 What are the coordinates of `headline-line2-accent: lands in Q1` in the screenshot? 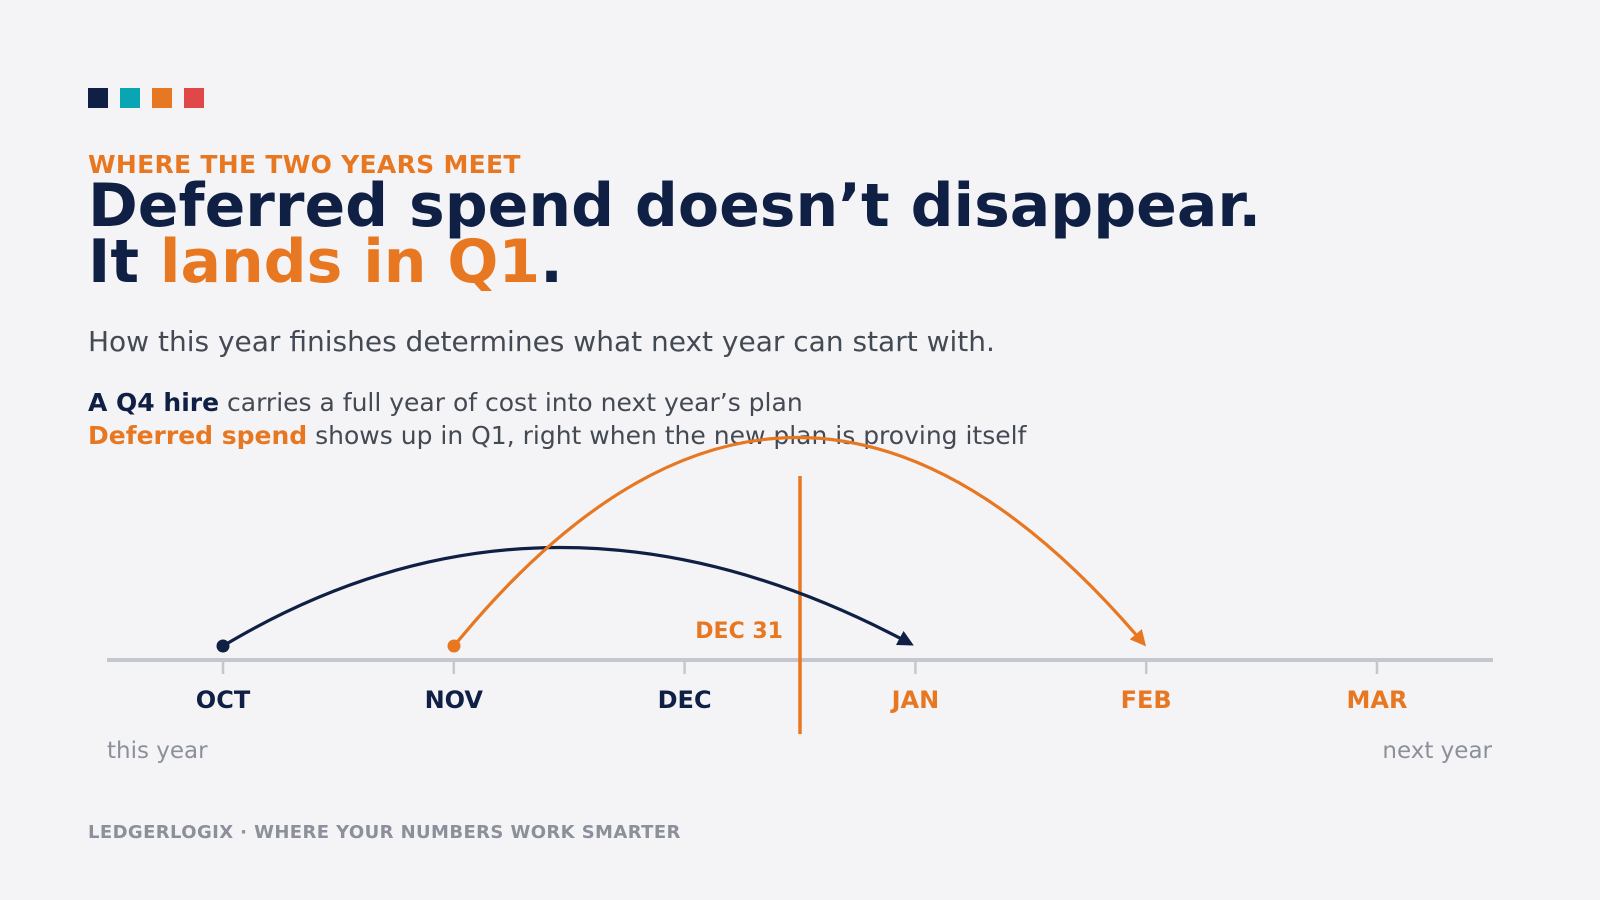 It's located at (350, 262).